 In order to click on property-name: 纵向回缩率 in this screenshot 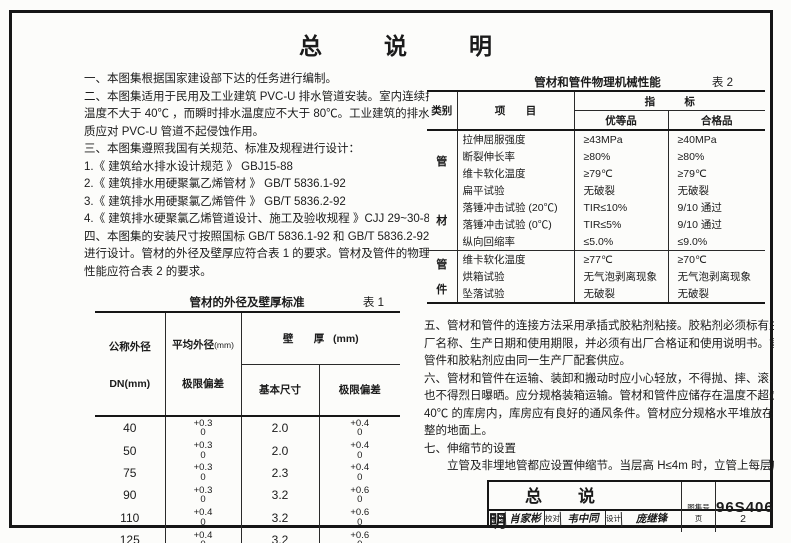, I will do `click(515, 242)`.